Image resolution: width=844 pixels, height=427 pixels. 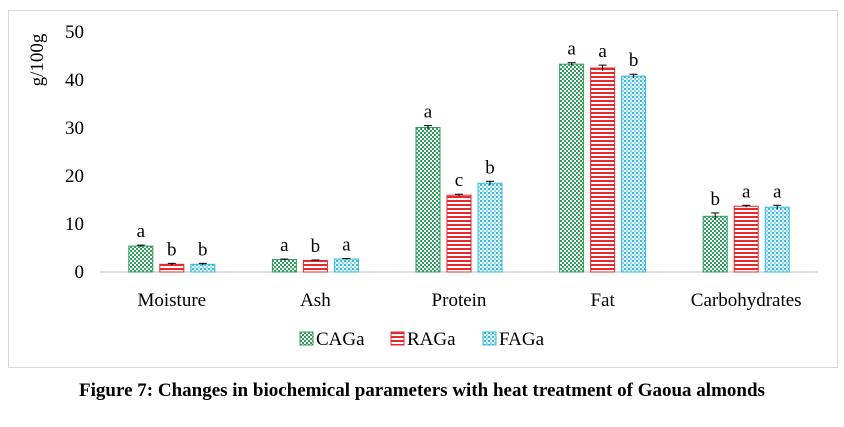 I want to click on bar-CAGa-fat, so click(x=572, y=168).